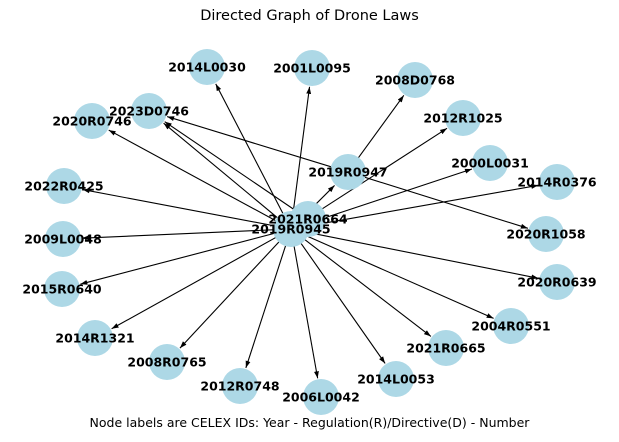  I want to click on node-label: 2014L0030, so click(207, 67).